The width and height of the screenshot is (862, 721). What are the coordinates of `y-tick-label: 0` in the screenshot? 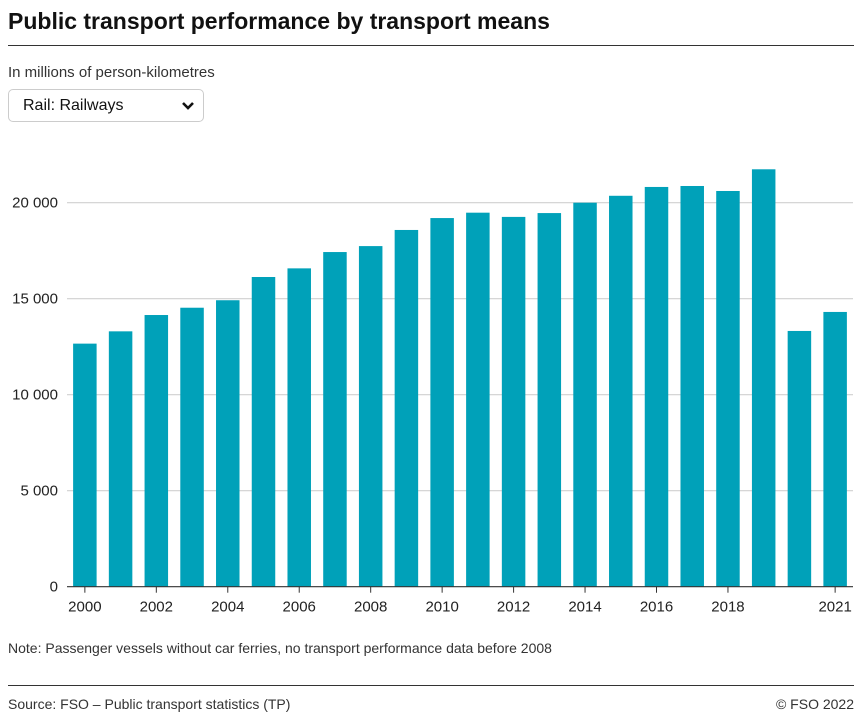 It's located at (54, 587).